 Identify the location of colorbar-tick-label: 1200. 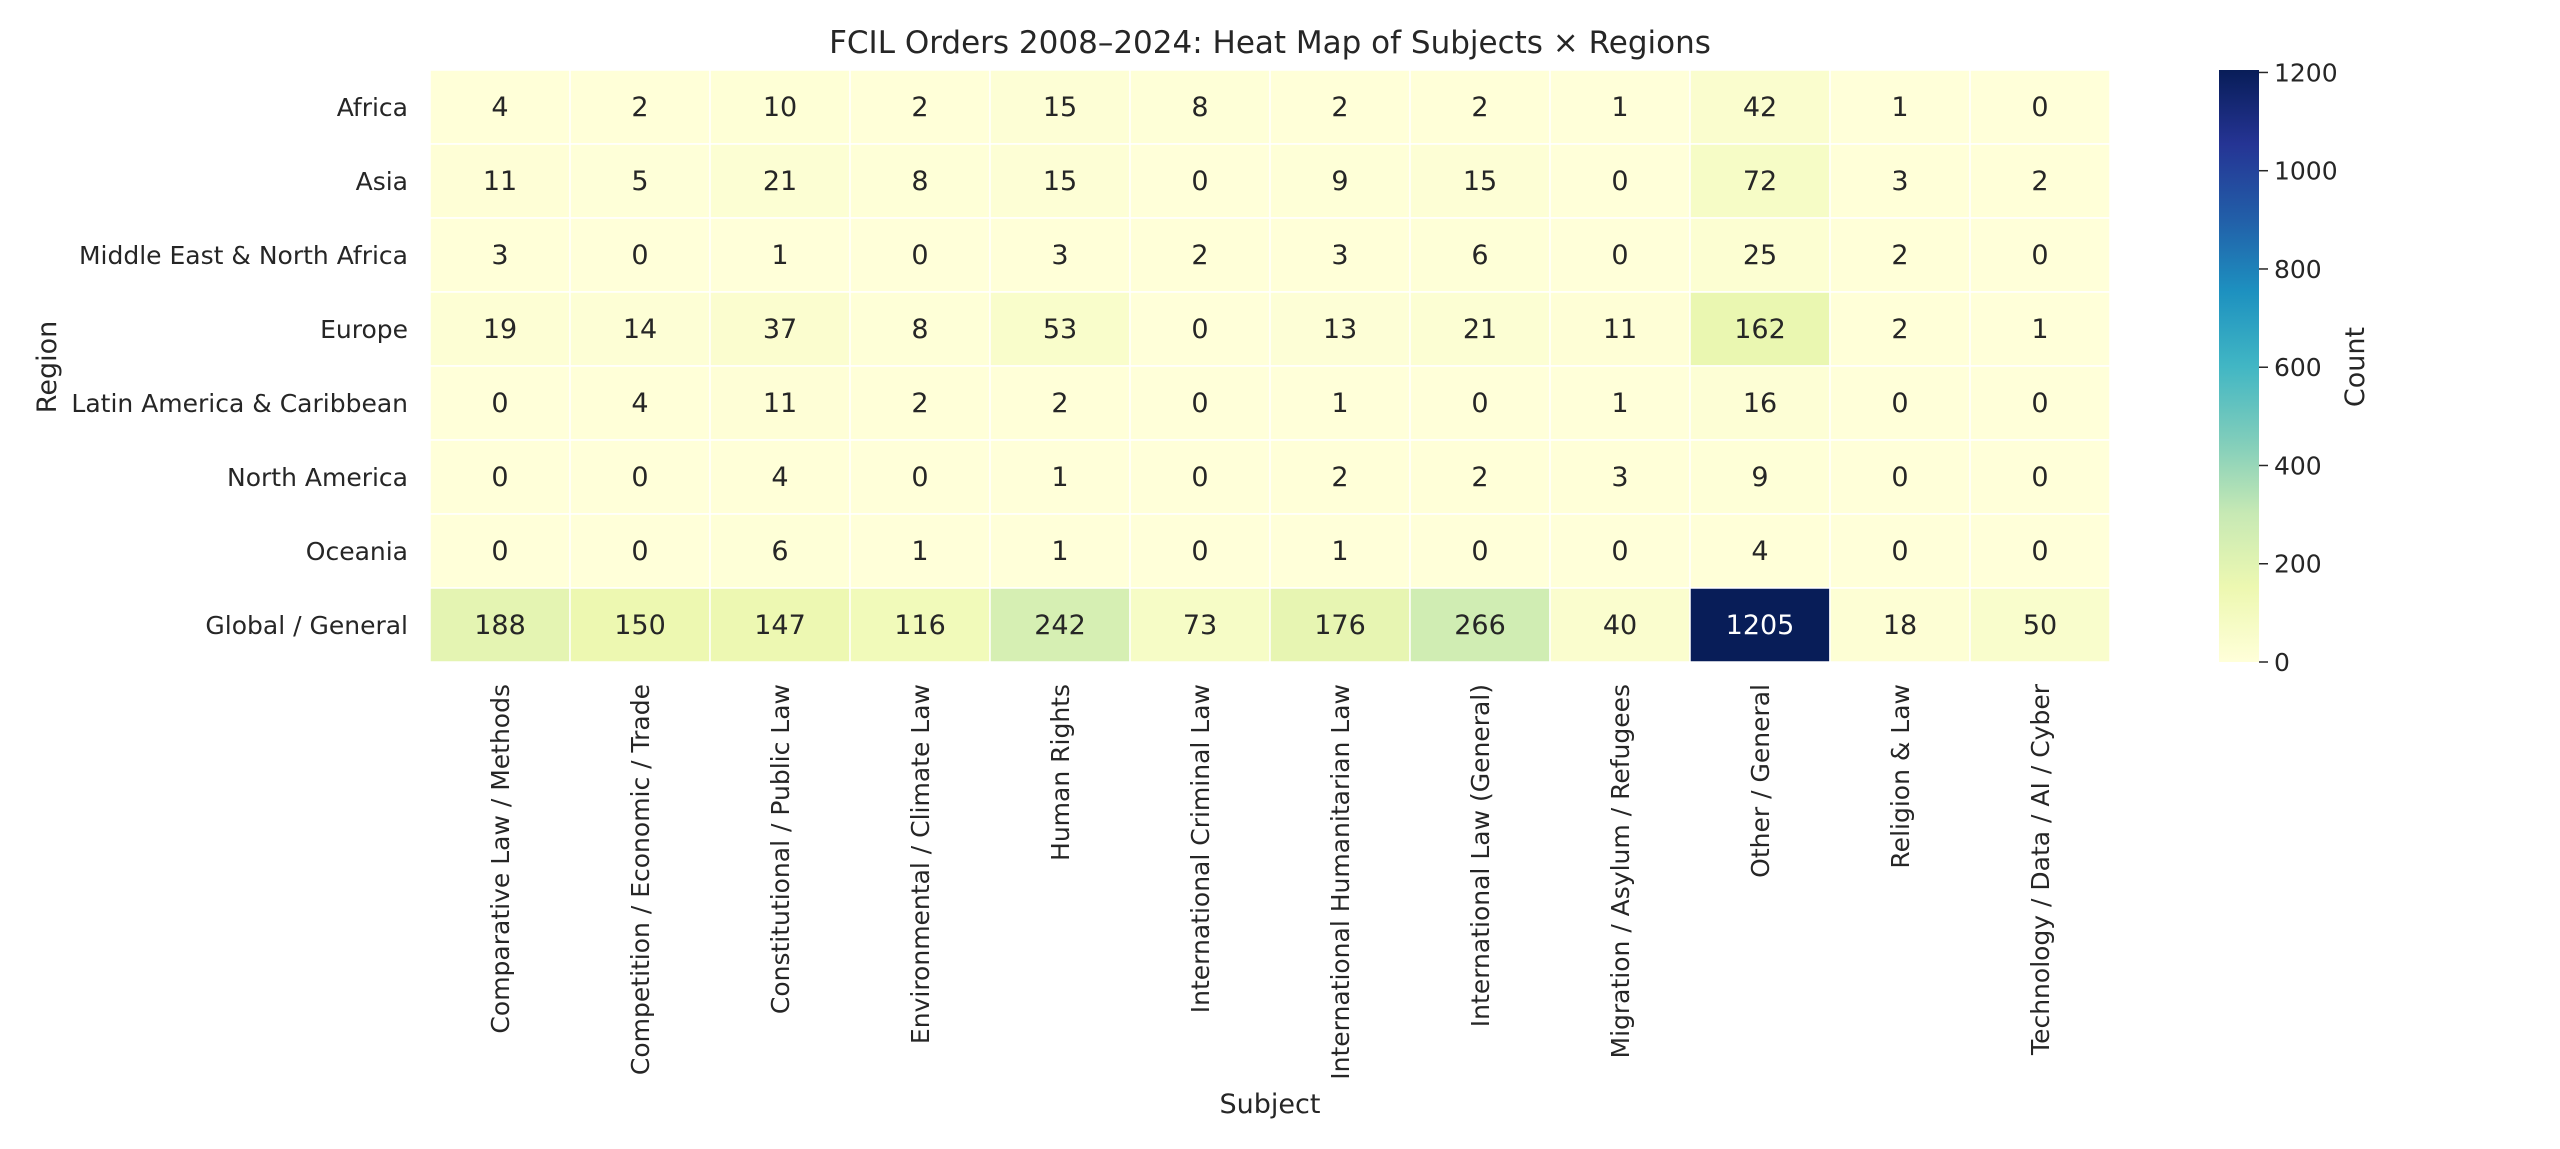
(2306, 72).